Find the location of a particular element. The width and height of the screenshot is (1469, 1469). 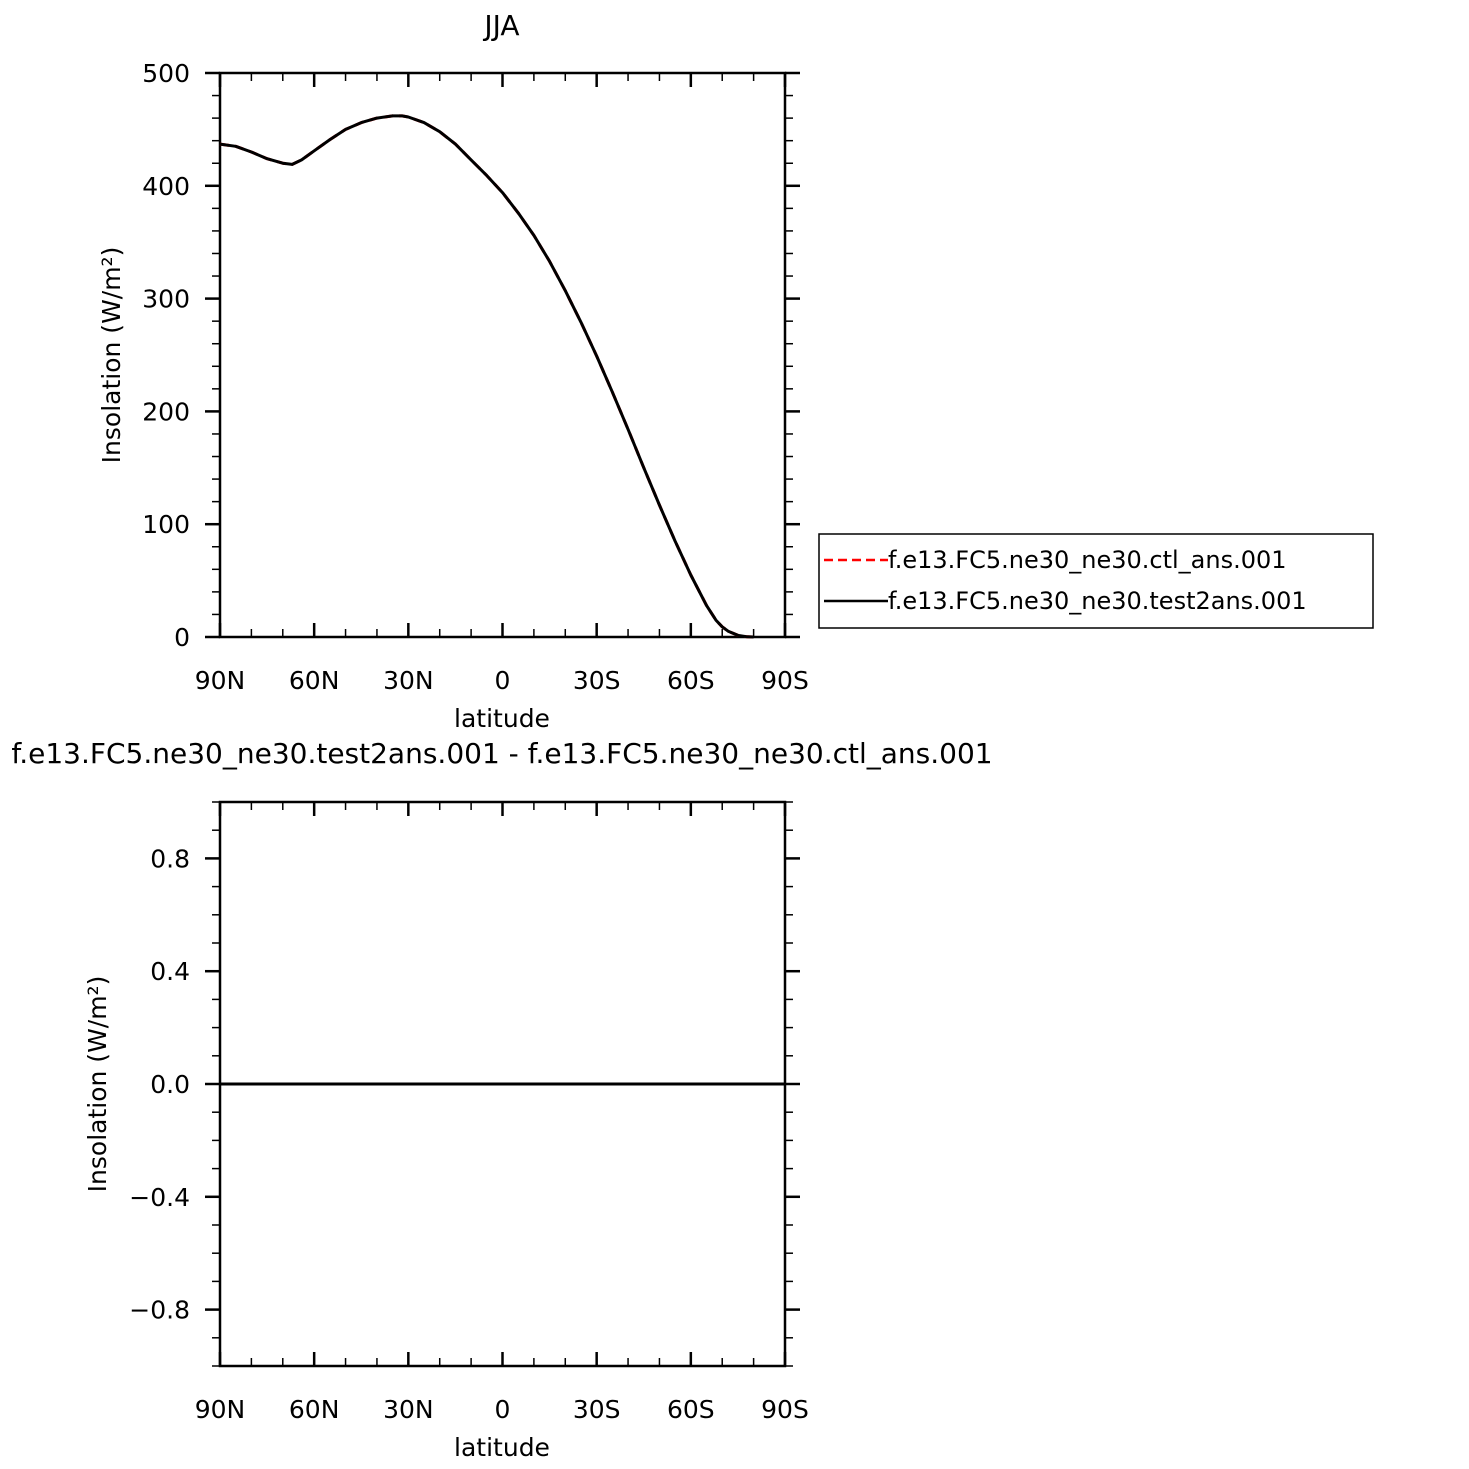

top-plot-title: JJA is located at coordinates (500, 25).